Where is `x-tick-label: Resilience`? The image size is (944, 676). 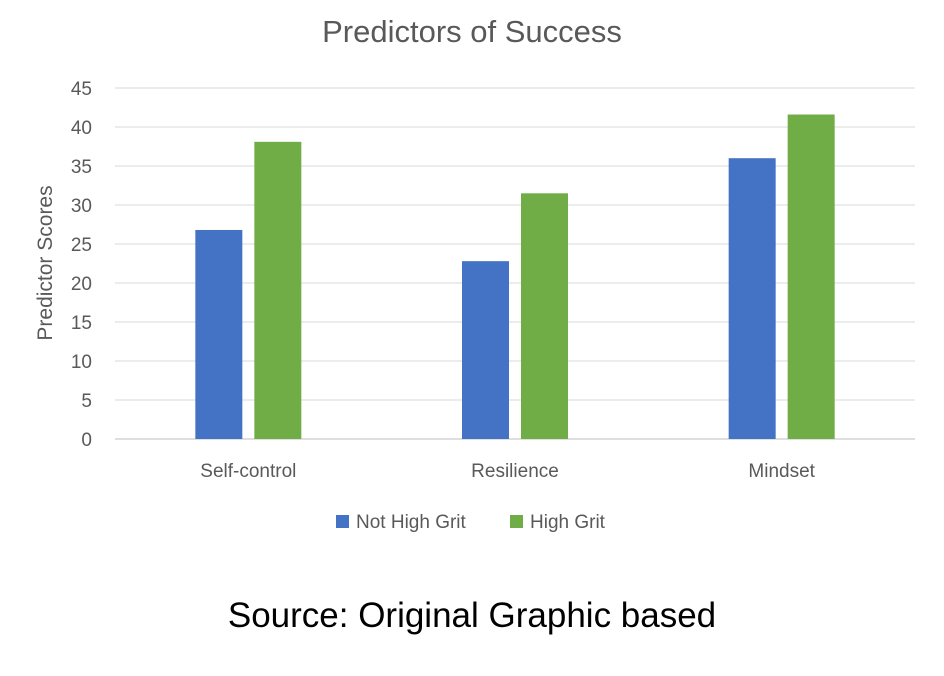 x-tick-label: Resilience is located at coordinates (515, 471).